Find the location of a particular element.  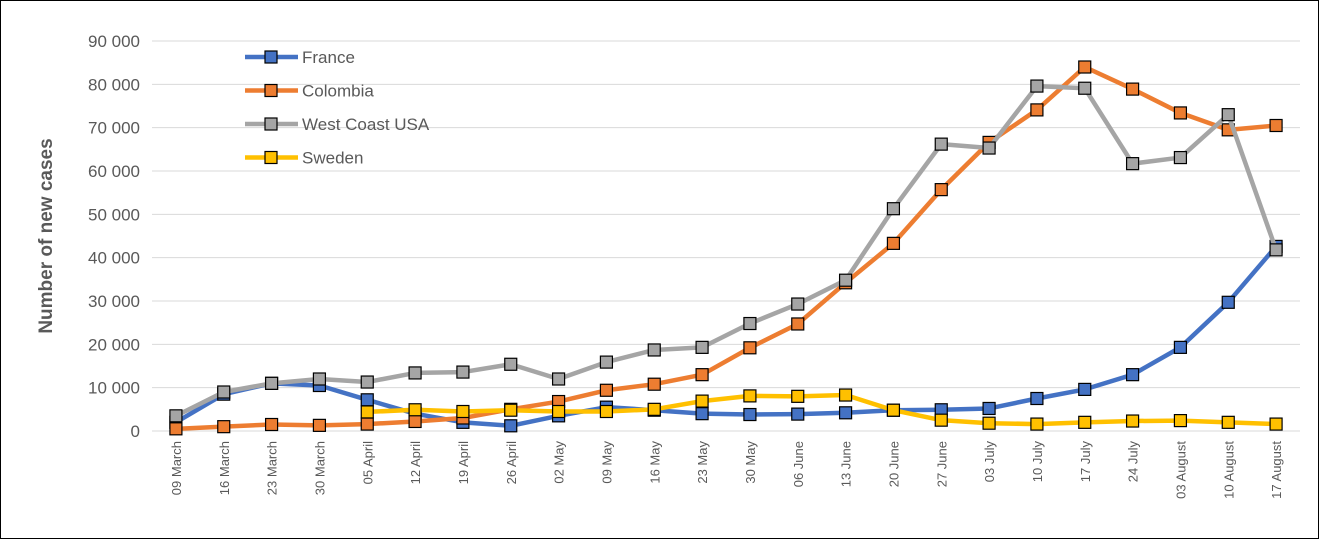

x-tick-label: 17 July is located at coordinates (1085, 462).